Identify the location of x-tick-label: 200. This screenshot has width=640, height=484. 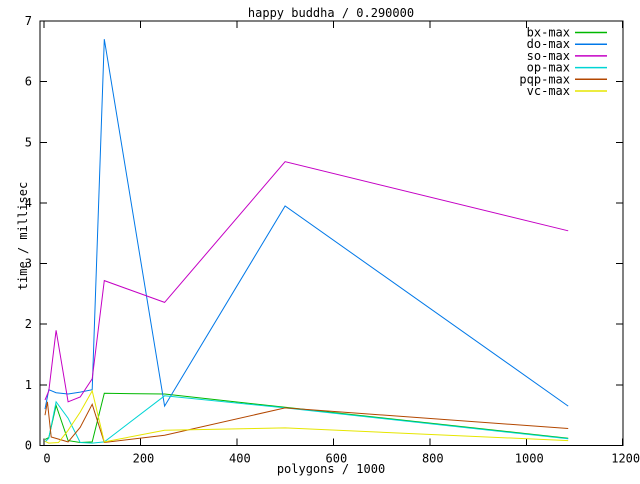
(144, 459).